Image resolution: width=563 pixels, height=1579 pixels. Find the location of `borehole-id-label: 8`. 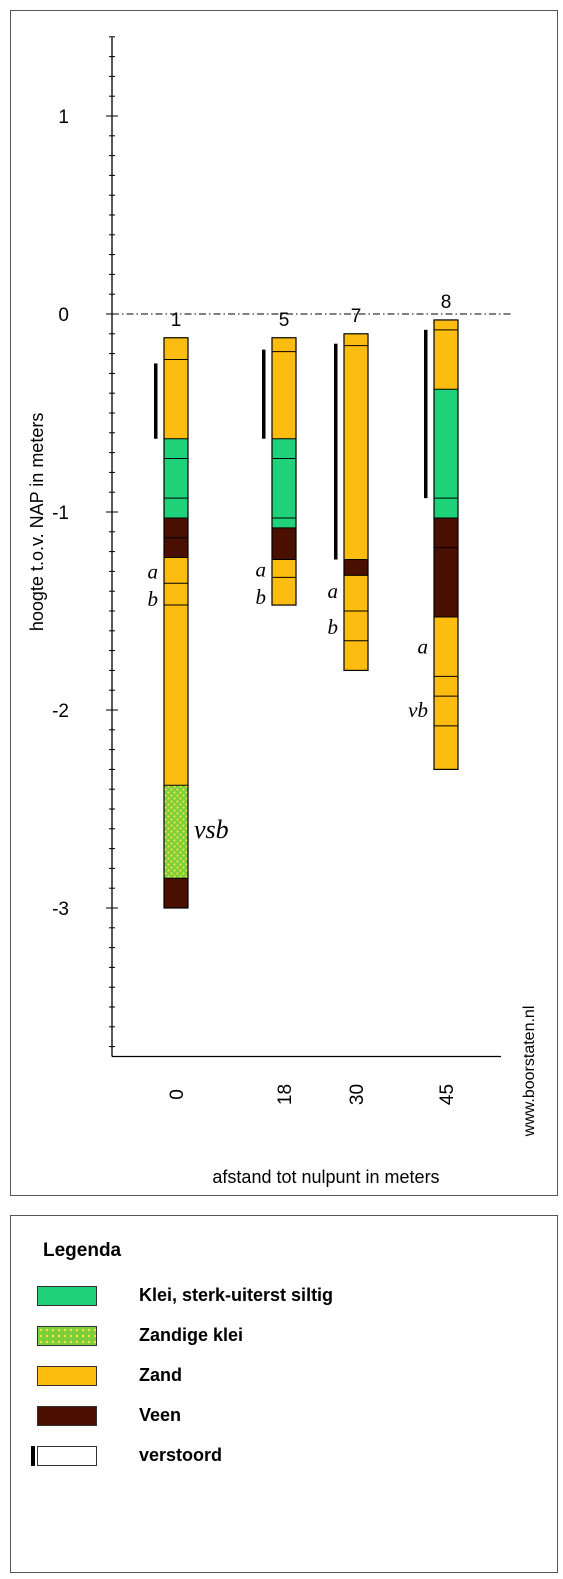

borehole-id-label: 8 is located at coordinates (446, 302).